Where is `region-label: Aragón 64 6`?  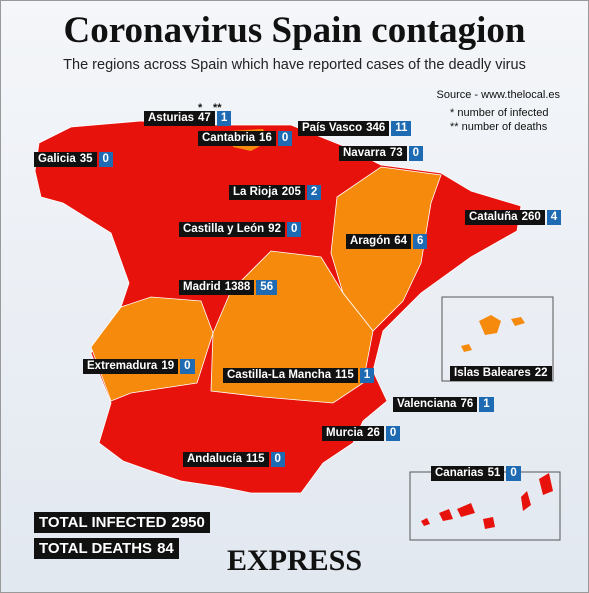 region-label: Aragón 64 6 is located at coordinates (387, 241).